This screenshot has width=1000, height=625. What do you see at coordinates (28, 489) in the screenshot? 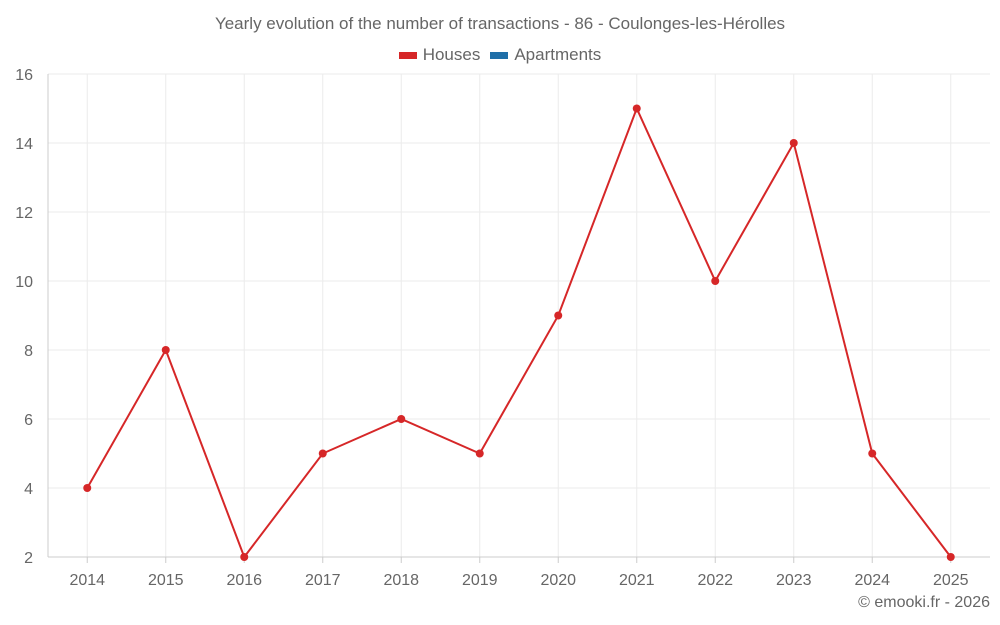
I see `y-tick-label: 4` at bounding box center [28, 489].